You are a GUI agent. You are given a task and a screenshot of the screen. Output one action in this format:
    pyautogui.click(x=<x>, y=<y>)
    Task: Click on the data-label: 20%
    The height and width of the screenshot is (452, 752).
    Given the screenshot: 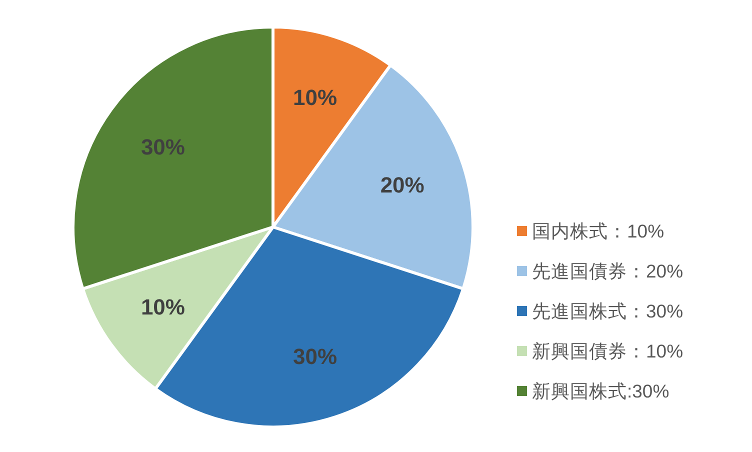 What is the action you would take?
    pyautogui.click(x=402, y=185)
    